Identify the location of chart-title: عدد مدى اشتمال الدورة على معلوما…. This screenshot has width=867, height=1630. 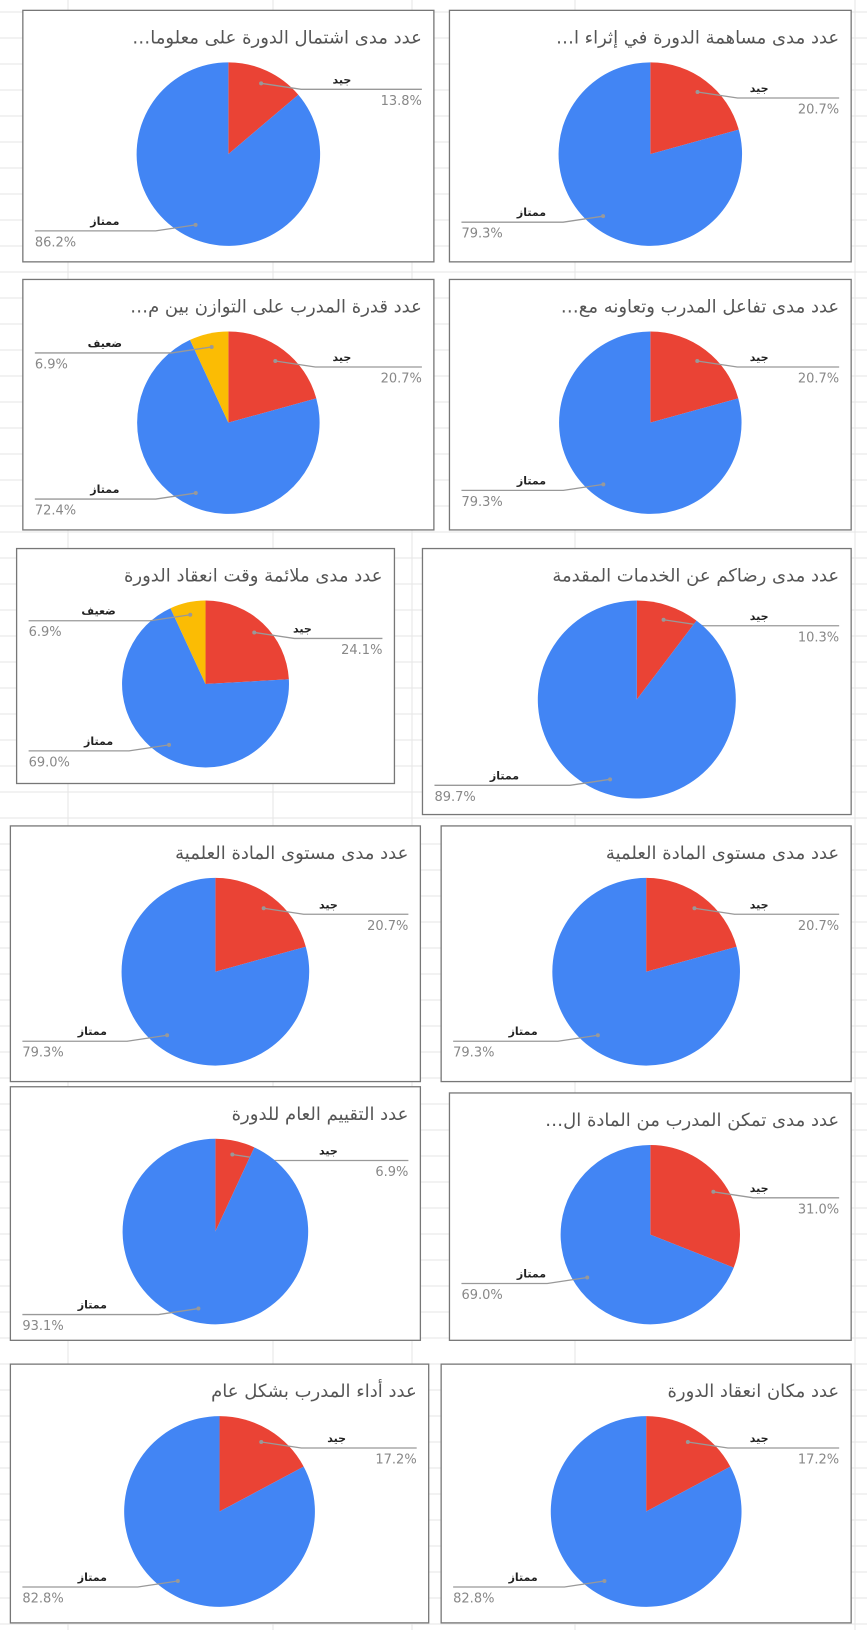
(277, 37).